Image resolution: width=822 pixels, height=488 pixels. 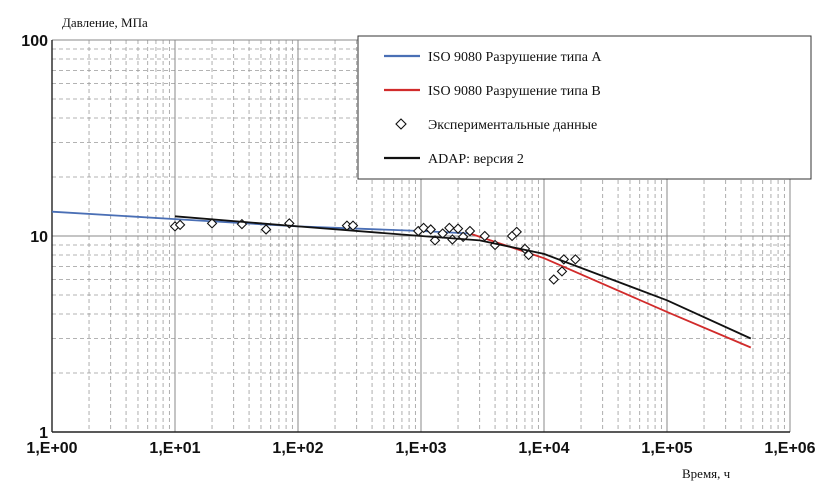 I want to click on x-tick-label: 1,E+04, so click(x=543, y=448).